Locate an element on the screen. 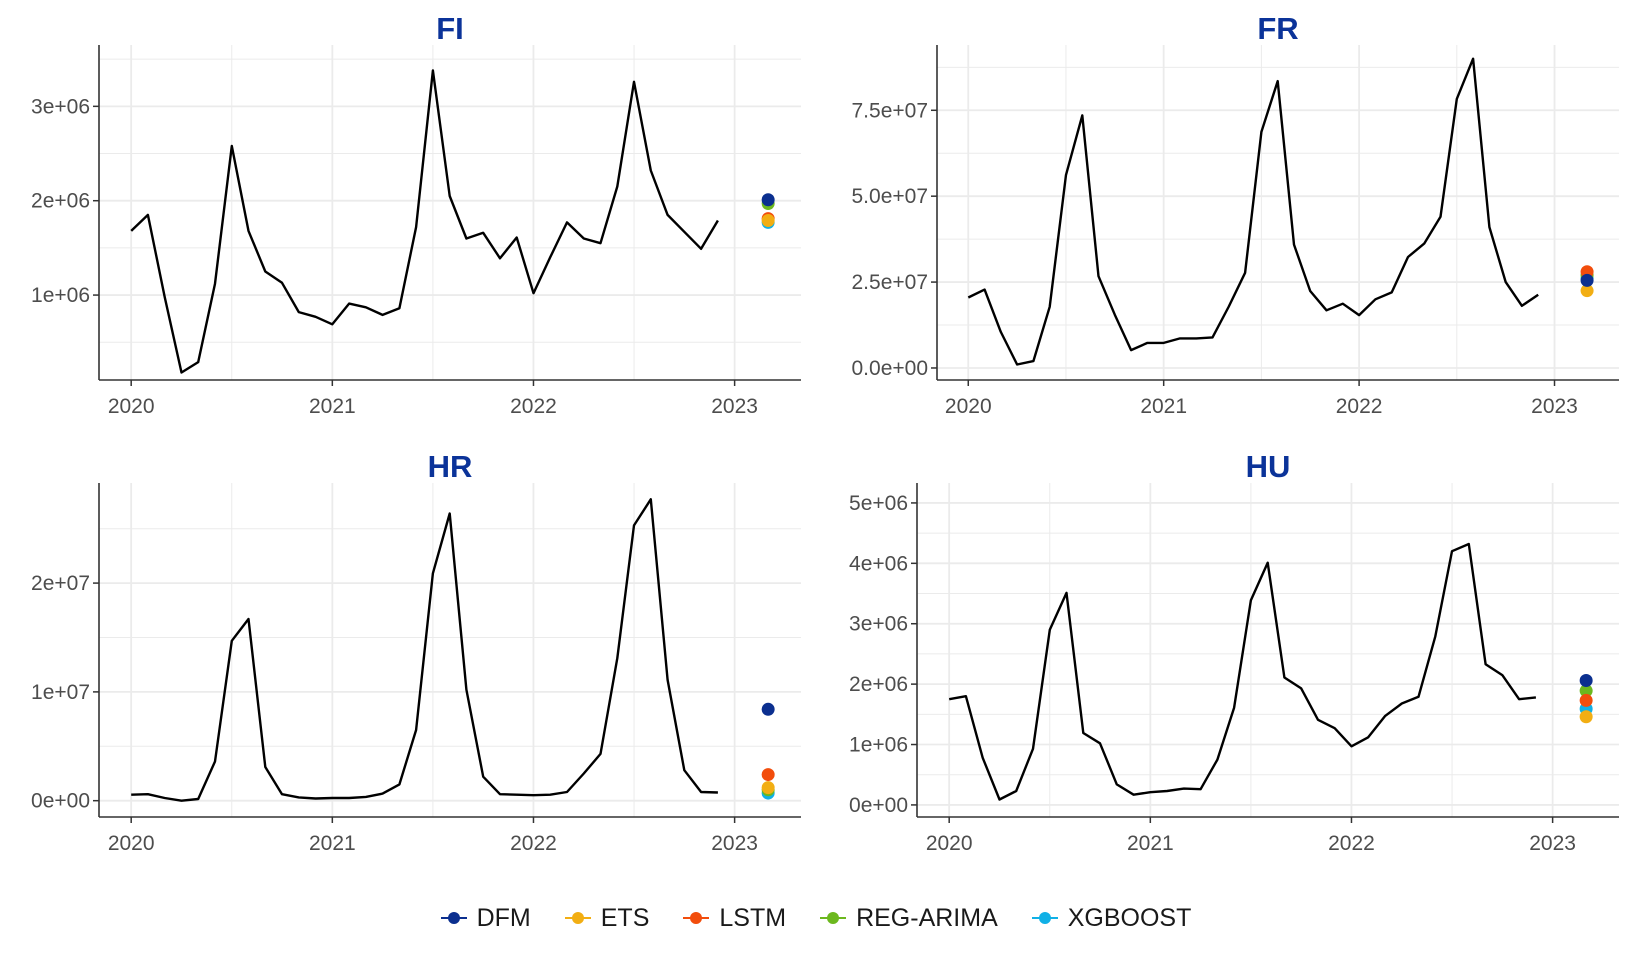 The width and height of the screenshot is (1632, 960). legend-item-xgboost: XGBOOST is located at coordinates (1111, 918).